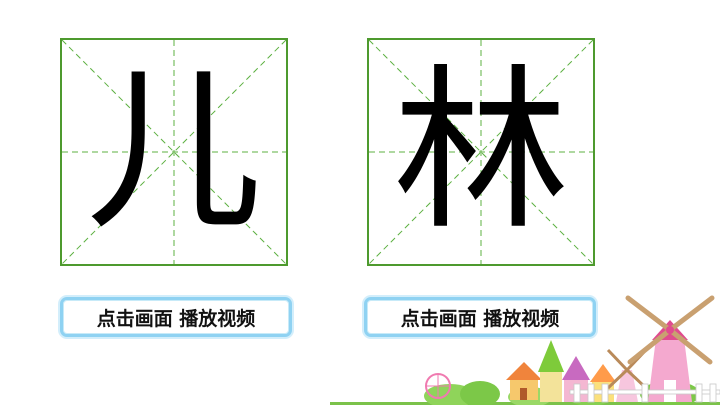 This screenshot has width=720, height=405. What do you see at coordinates (525, 350) in the screenshot?
I see `village-decoration` at bounding box center [525, 350].